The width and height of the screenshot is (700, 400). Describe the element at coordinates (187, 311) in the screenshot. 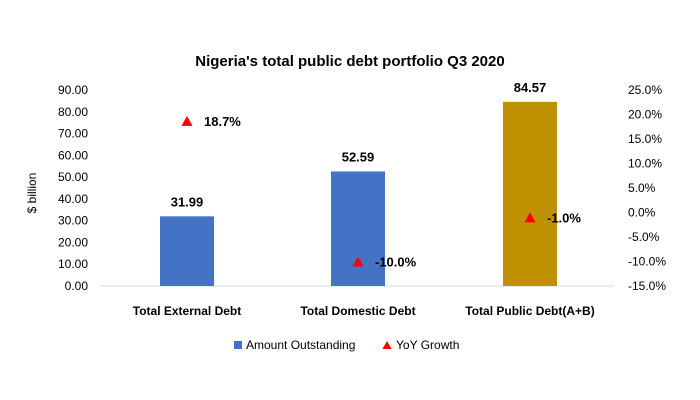

I see `category-label: Total External Debt` at that location.